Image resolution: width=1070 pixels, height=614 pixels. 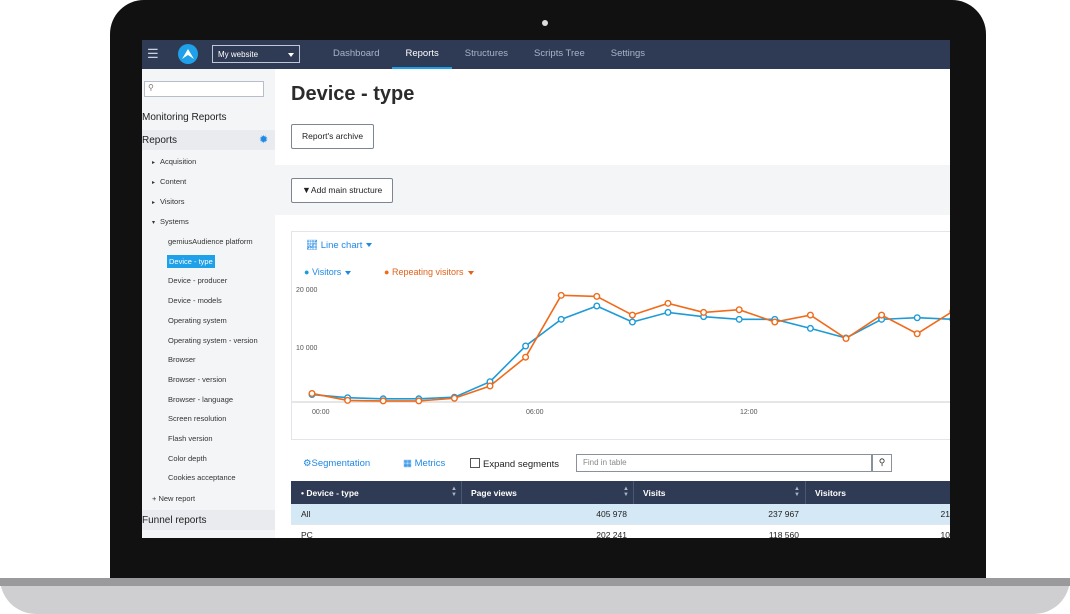 I want to click on column-page-views: Page views, so click(x=494, y=493).